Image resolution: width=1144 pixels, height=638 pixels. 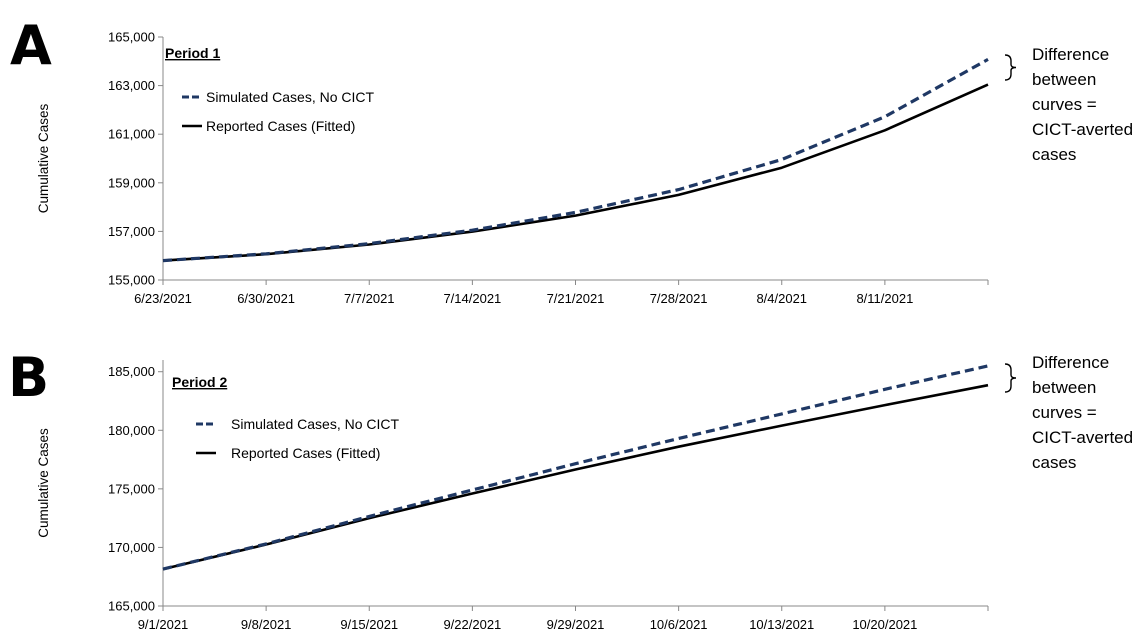 What do you see at coordinates (131, 547) in the screenshot?
I see `y-tick-label: 170,000` at bounding box center [131, 547].